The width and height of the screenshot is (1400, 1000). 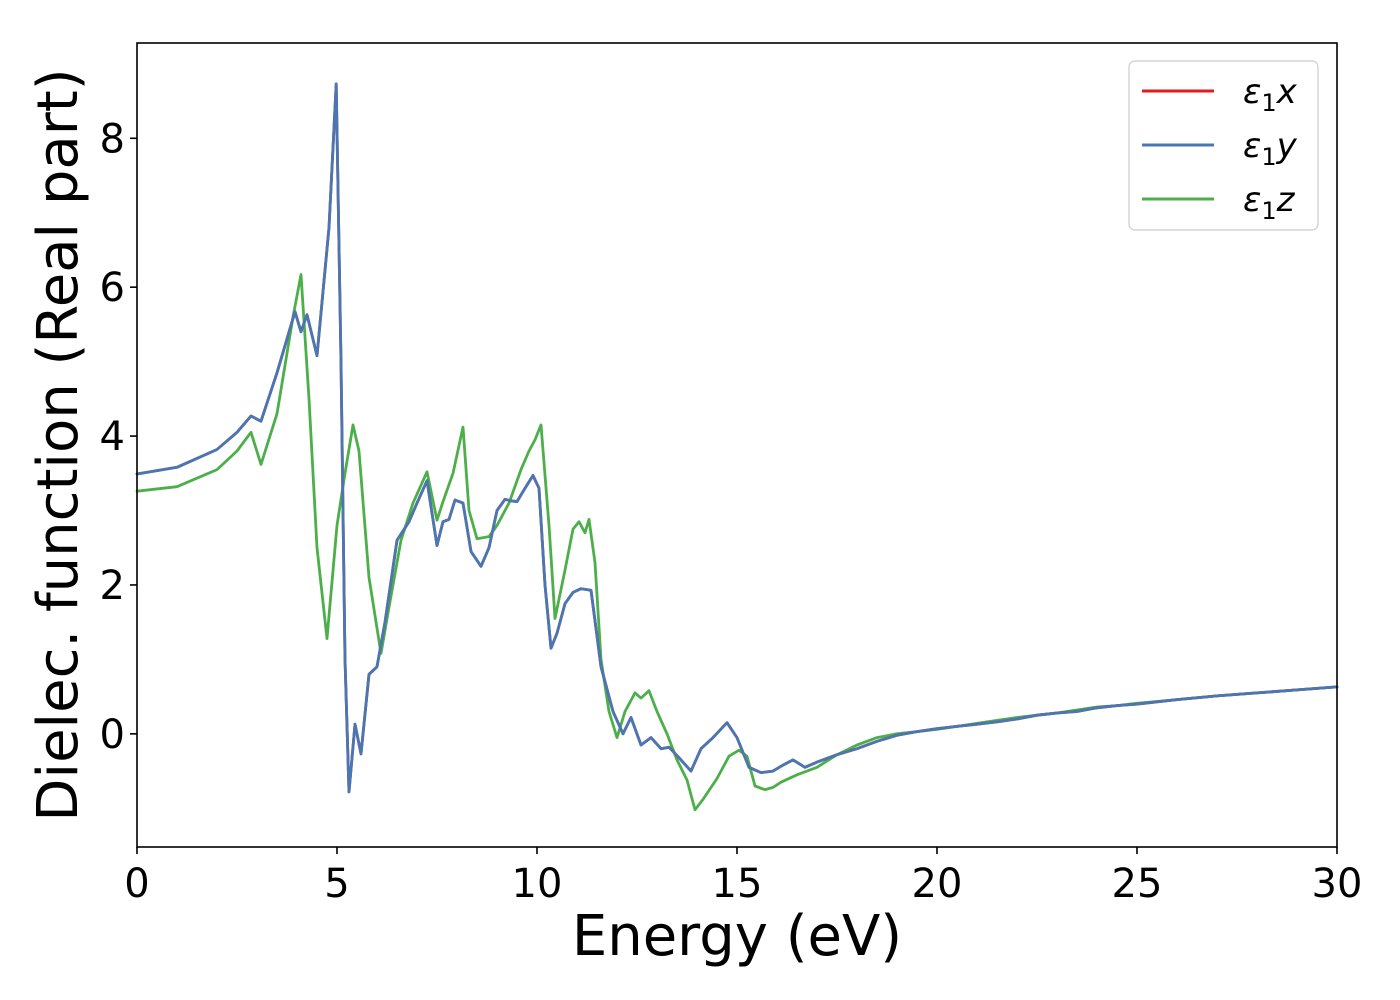 What do you see at coordinates (1270, 148) in the screenshot?
I see `legend-label-y: ε1y` at bounding box center [1270, 148].